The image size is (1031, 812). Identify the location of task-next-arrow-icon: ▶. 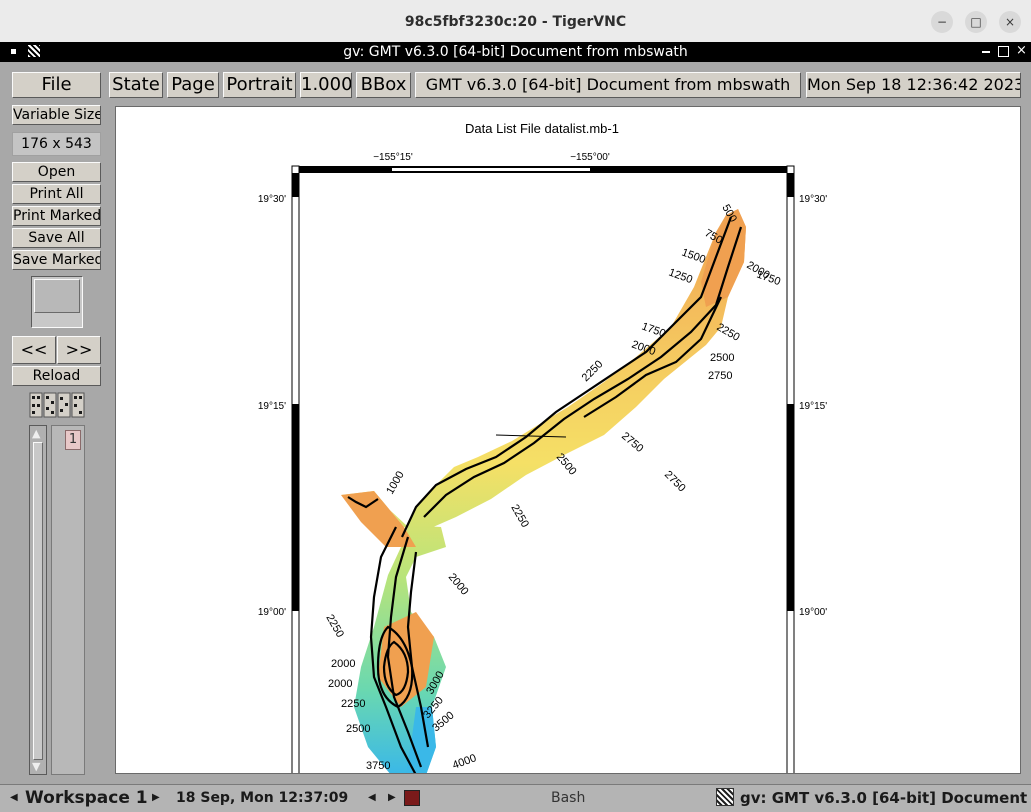
(392, 797).